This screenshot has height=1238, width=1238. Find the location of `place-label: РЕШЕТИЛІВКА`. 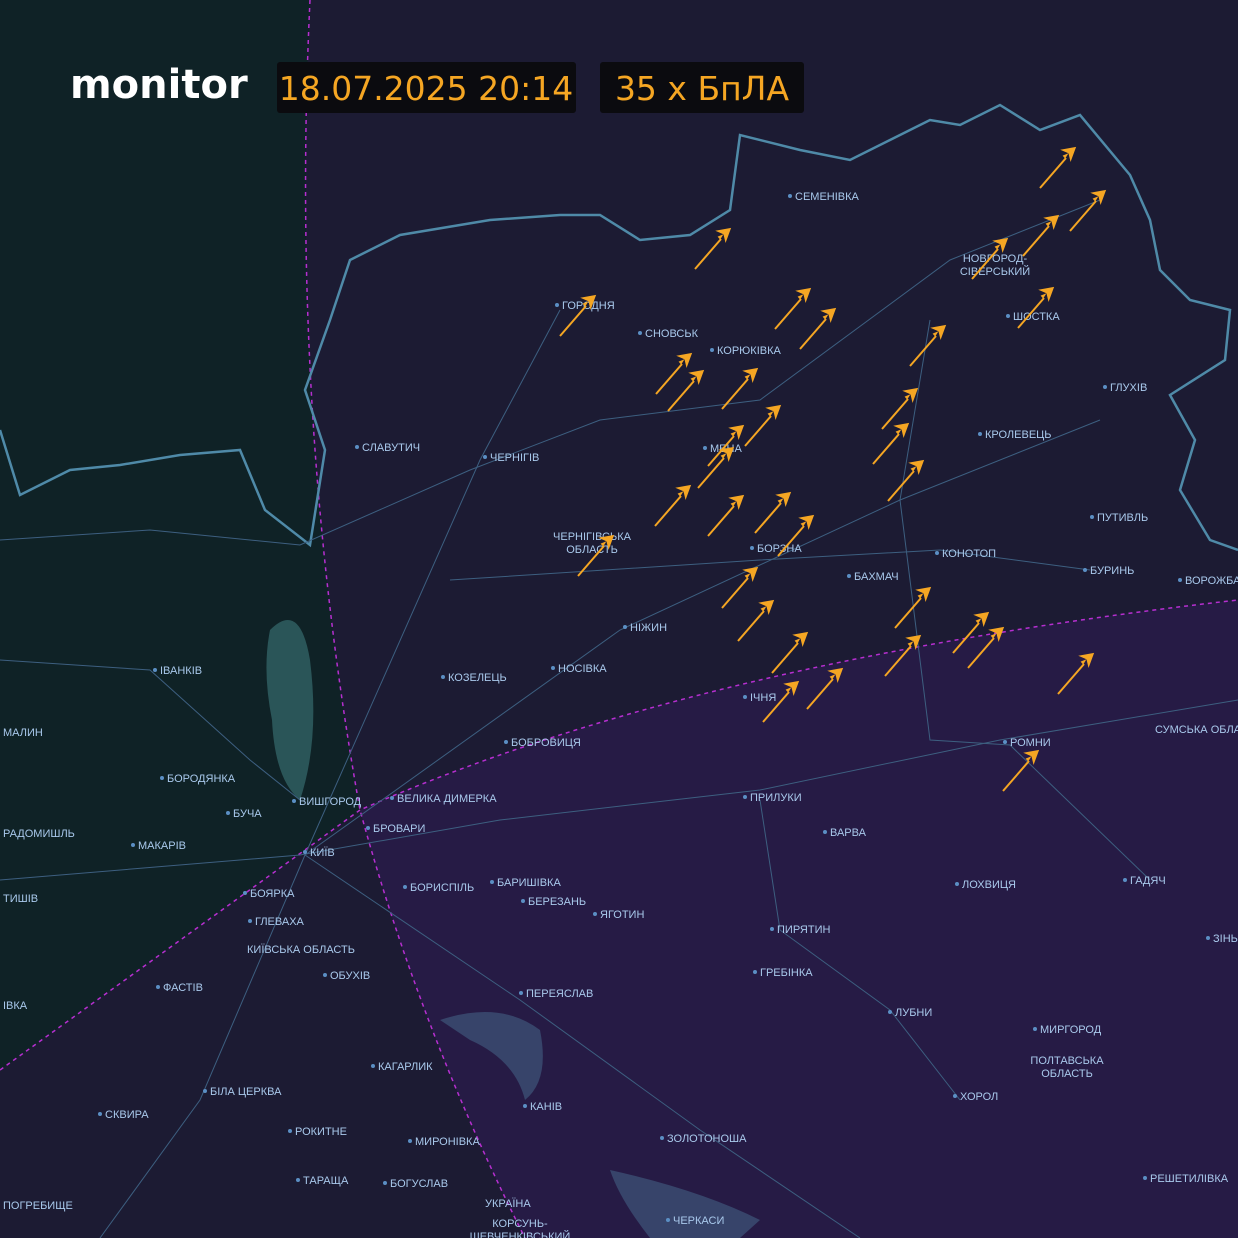

place-label: РЕШЕТИЛІВКА is located at coordinates (1189, 1179).